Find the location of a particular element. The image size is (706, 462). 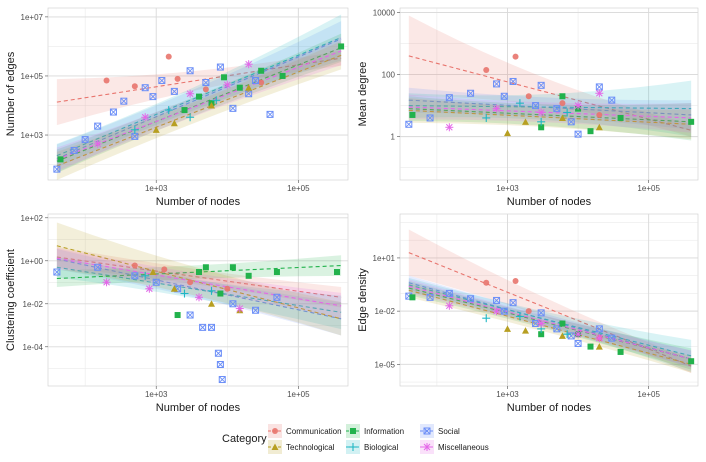

trend-line-information is located at coordinates (550, 115).